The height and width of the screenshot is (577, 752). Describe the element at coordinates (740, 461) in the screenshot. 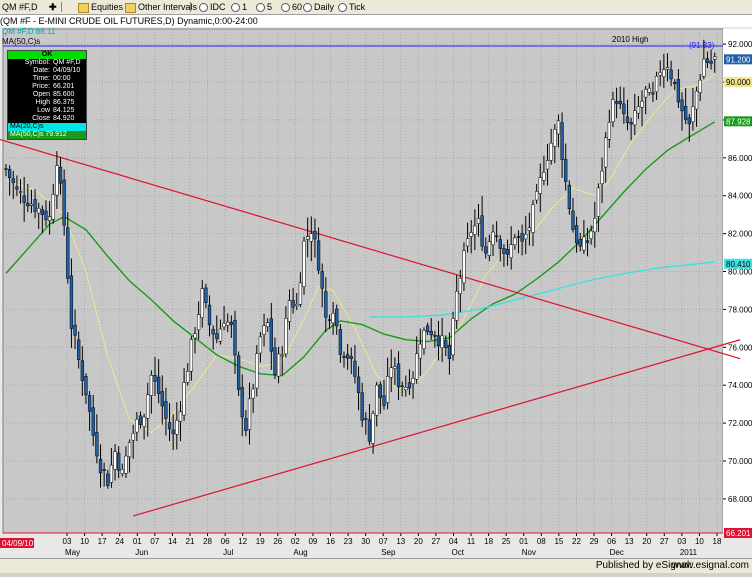

I see `y-tick-label: 70.000` at that location.